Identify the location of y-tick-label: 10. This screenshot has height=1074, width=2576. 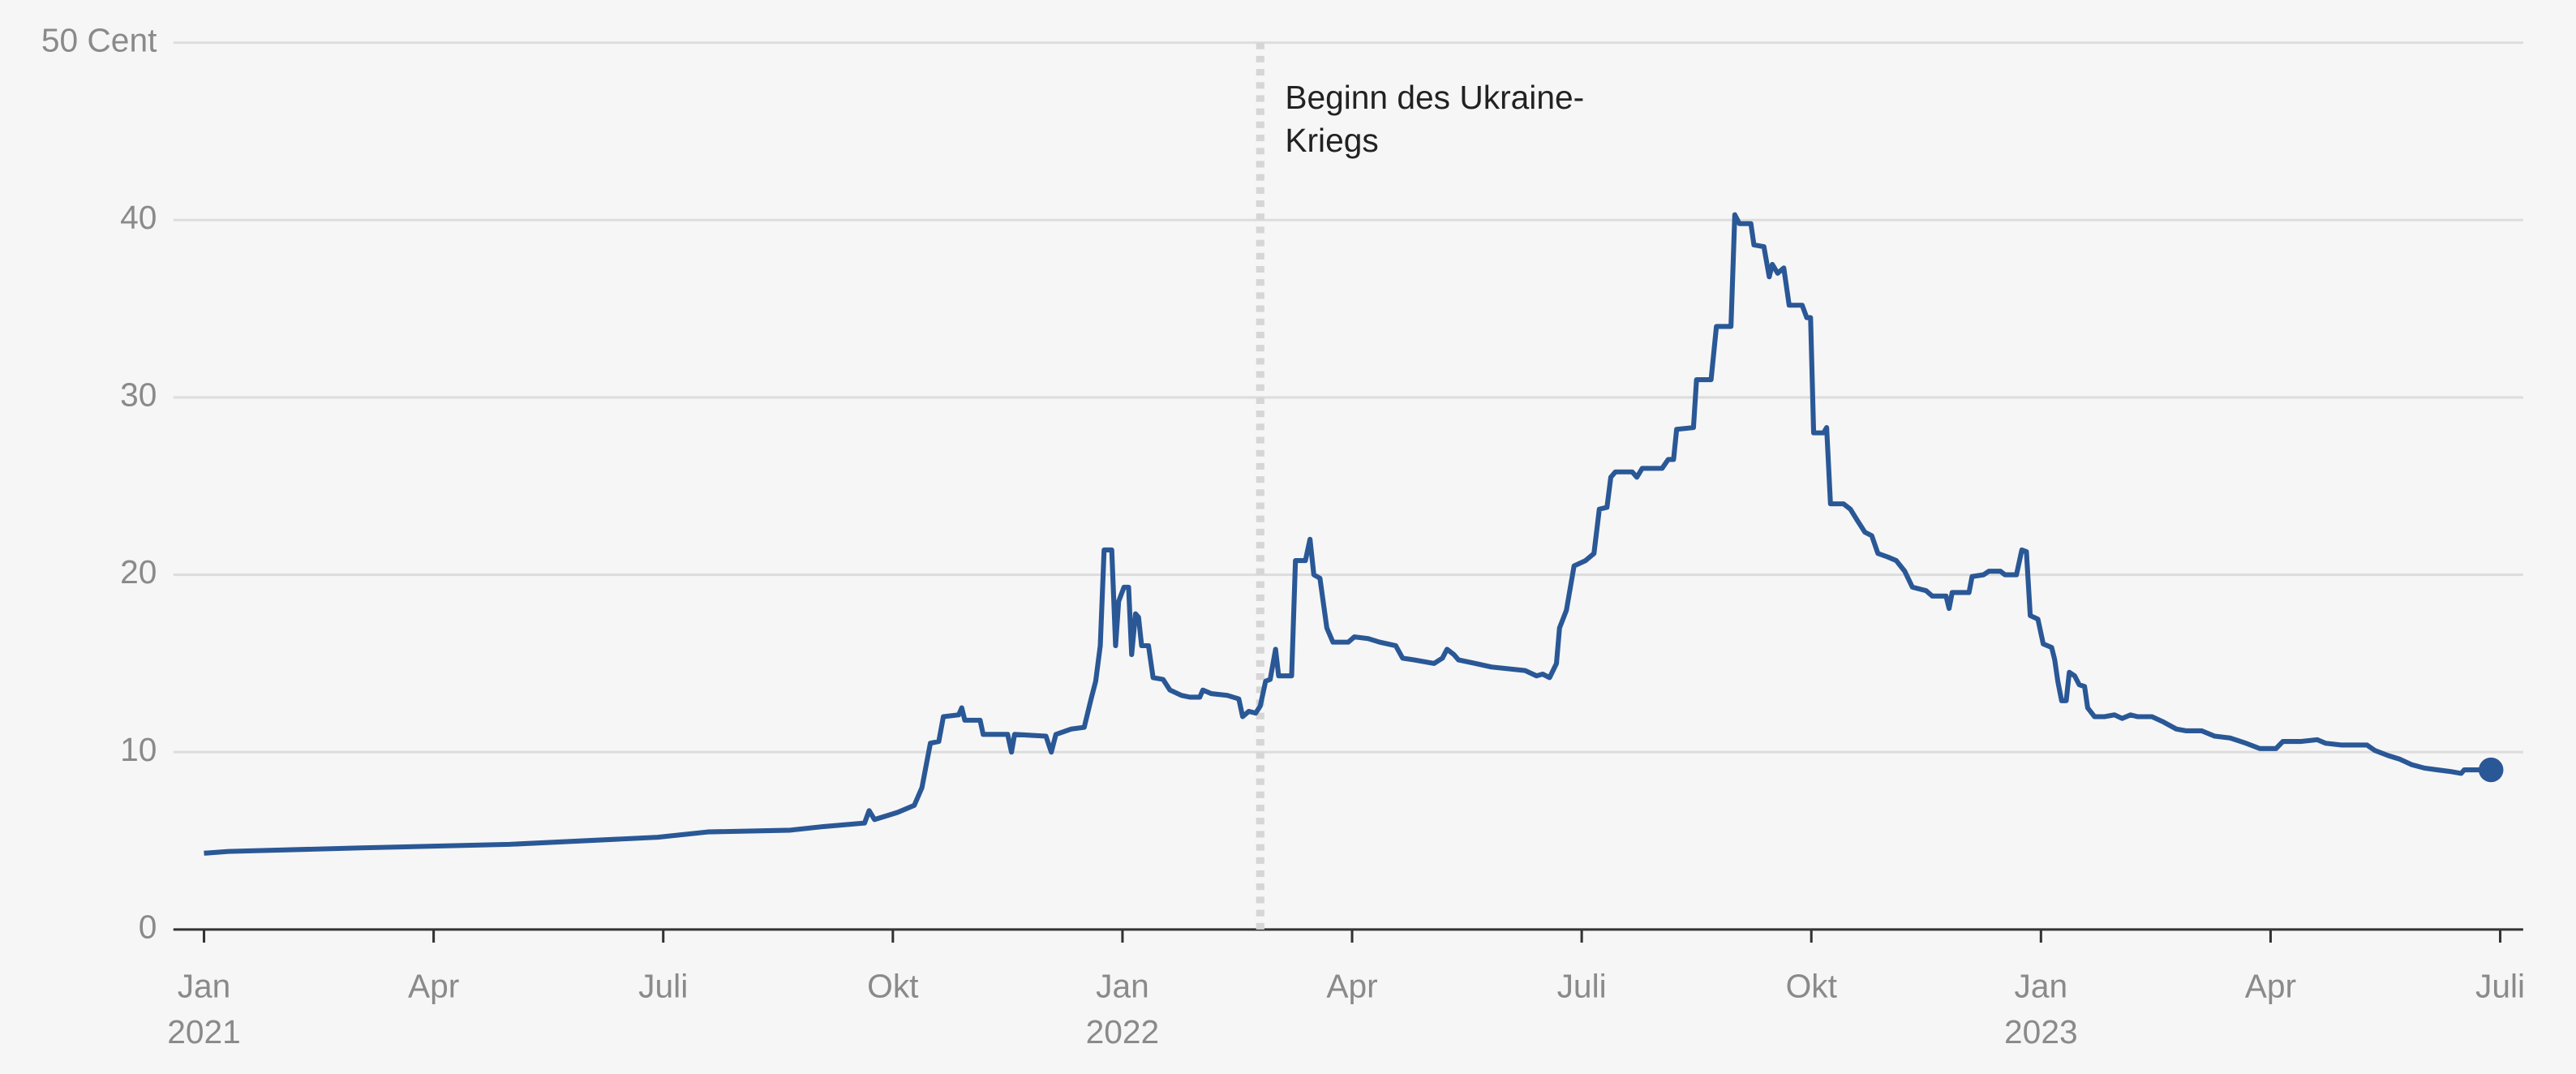
(138, 749).